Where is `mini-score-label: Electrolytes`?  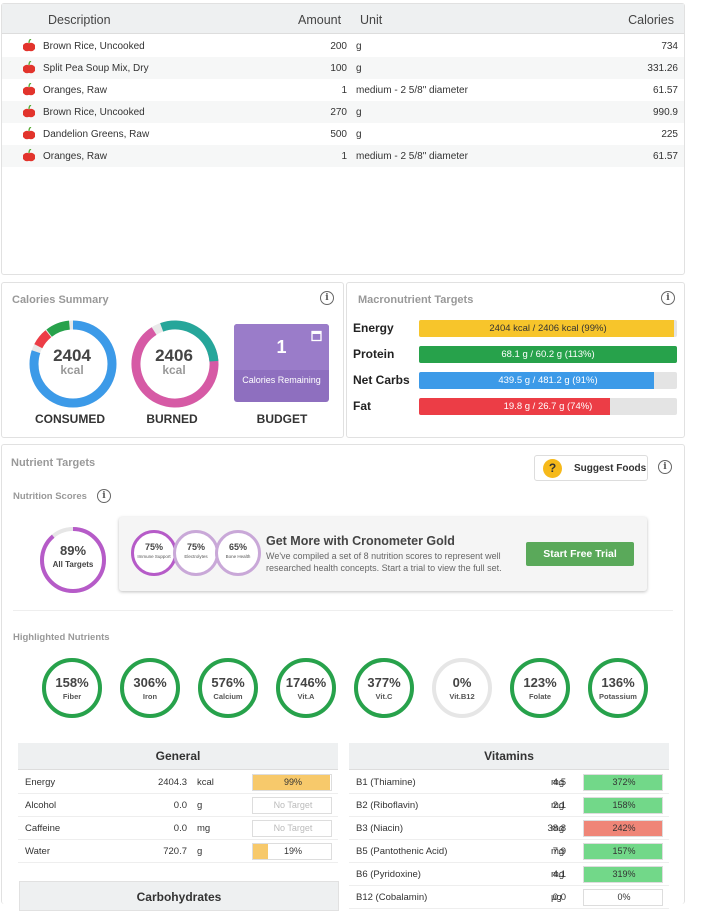
mini-score-label: Electrolytes is located at coordinates (196, 556).